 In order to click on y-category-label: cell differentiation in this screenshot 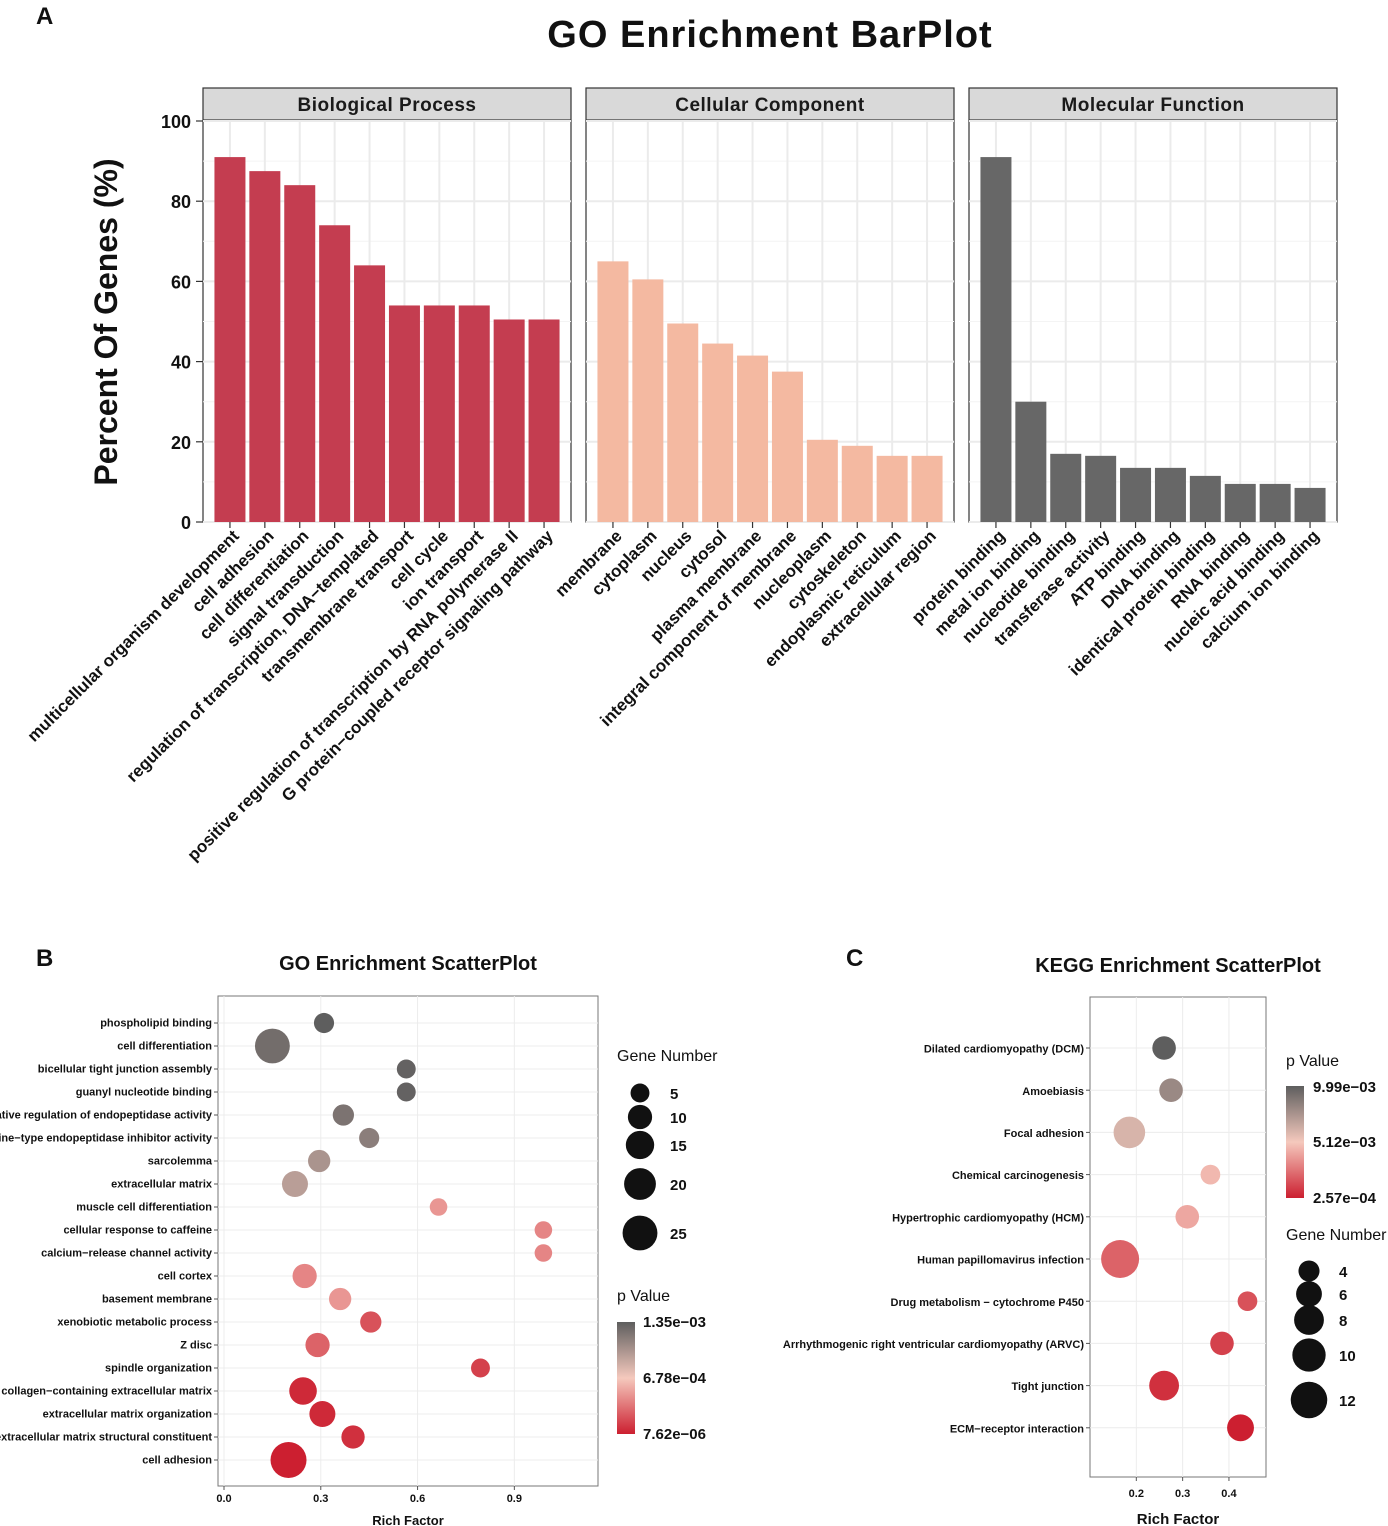, I will do `click(164, 1047)`.